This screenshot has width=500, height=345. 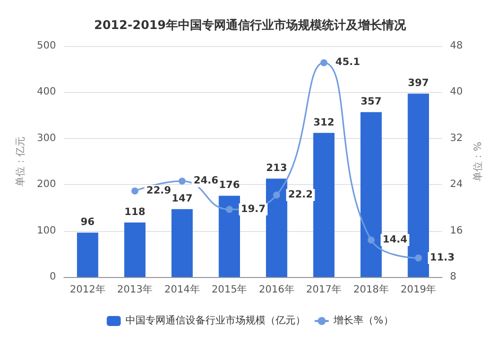 I want to click on y-axis-title: 单位：亿元, so click(x=20, y=161).